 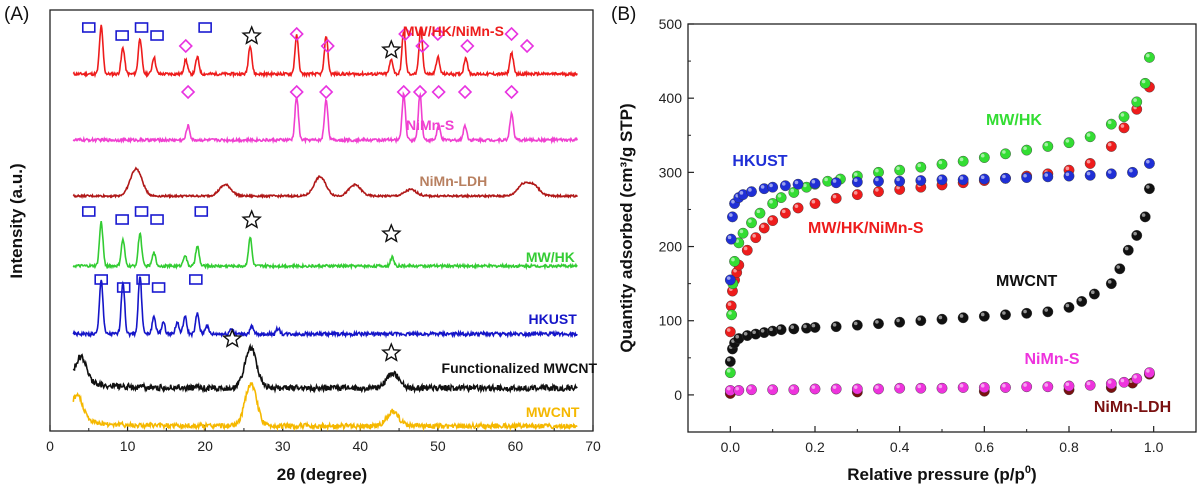 What do you see at coordinates (360, 446) in the screenshot?
I see `panel-a-x-tick-label: 40` at bounding box center [360, 446].